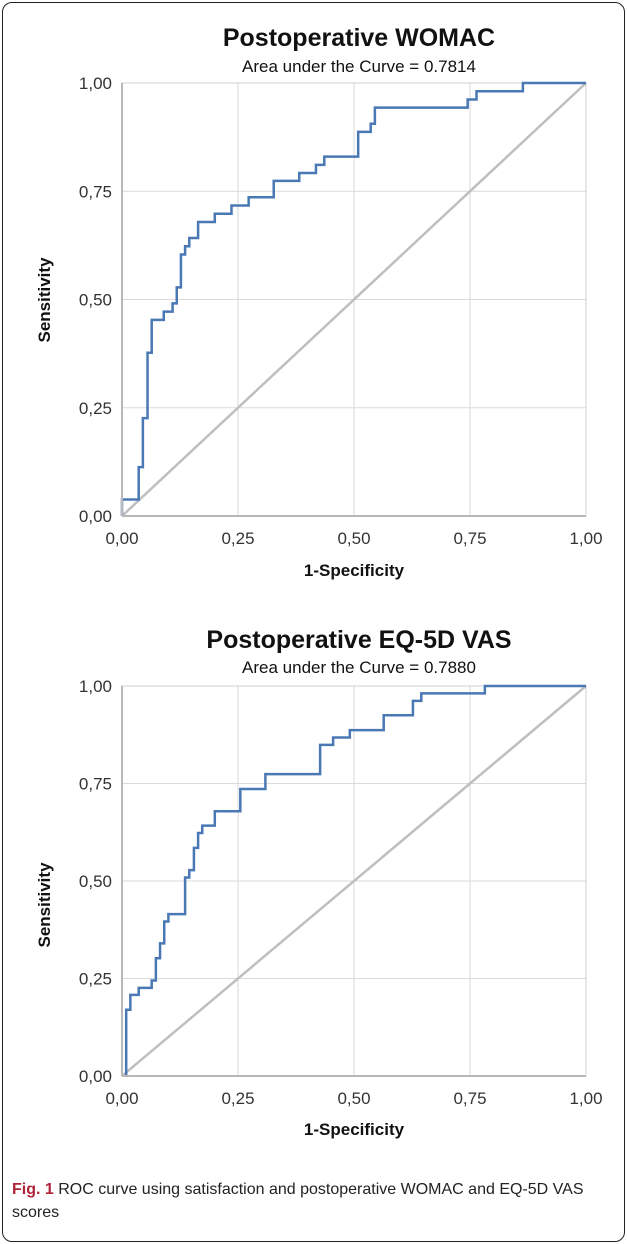 This screenshot has height=1244, width=627. I want to click on chart-title: Postoperative WOMAC, so click(359, 38).